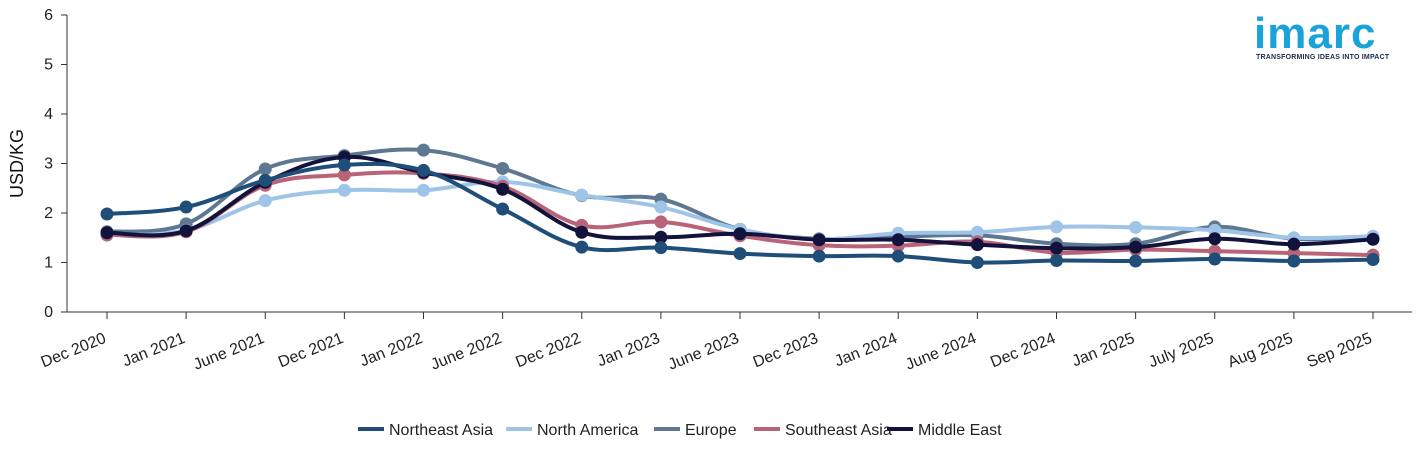 Image resolution: width=1425 pixels, height=454 pixels. Describe the element at coordinates (229, 352) in the screenshot. I see `x-tick-label: June 2021` at that location.